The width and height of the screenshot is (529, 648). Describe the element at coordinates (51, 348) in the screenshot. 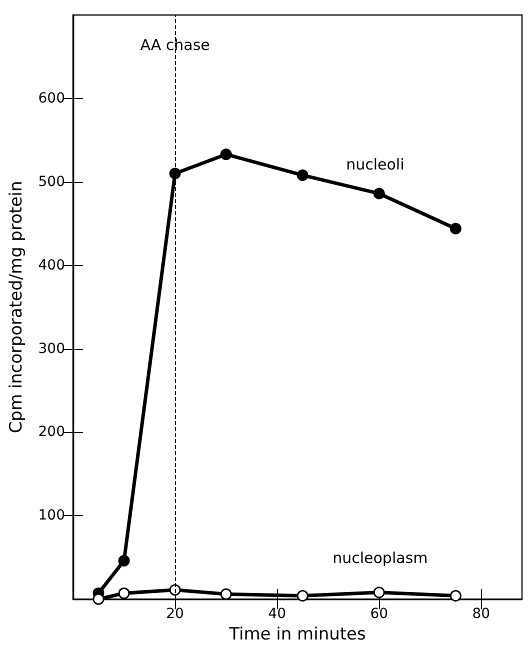

I see `y-tick-label: 300` at that location.